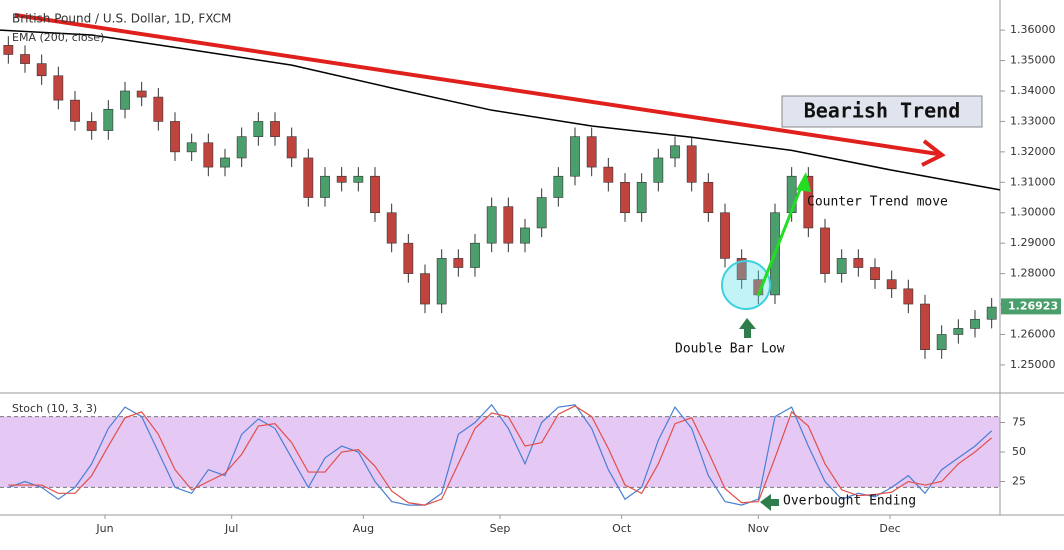 This screenshot has width=1064, height=550. I want to click on x-tick-label: Sep, so click(500, 528).